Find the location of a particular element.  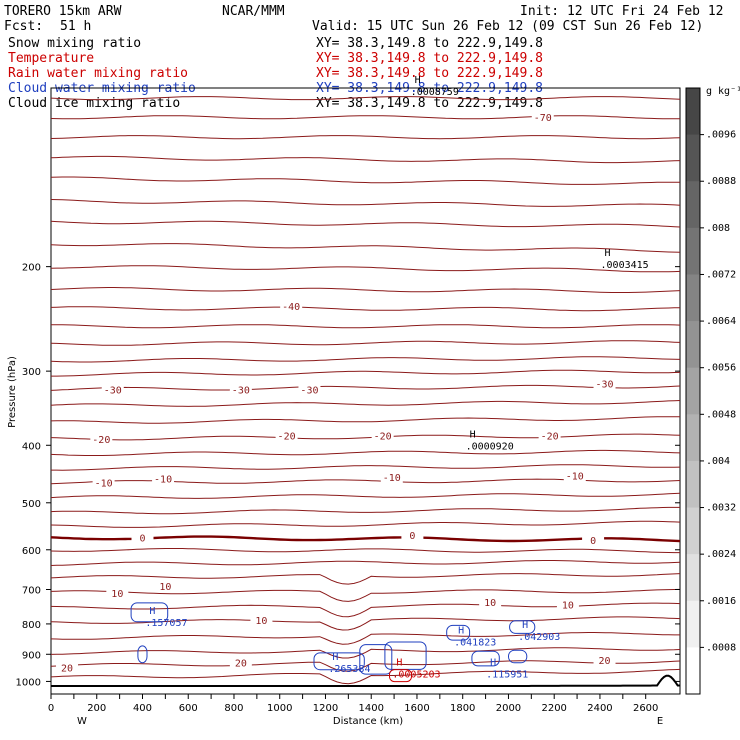

x-tick-label: 1400 is located at coordinates (370, 708).